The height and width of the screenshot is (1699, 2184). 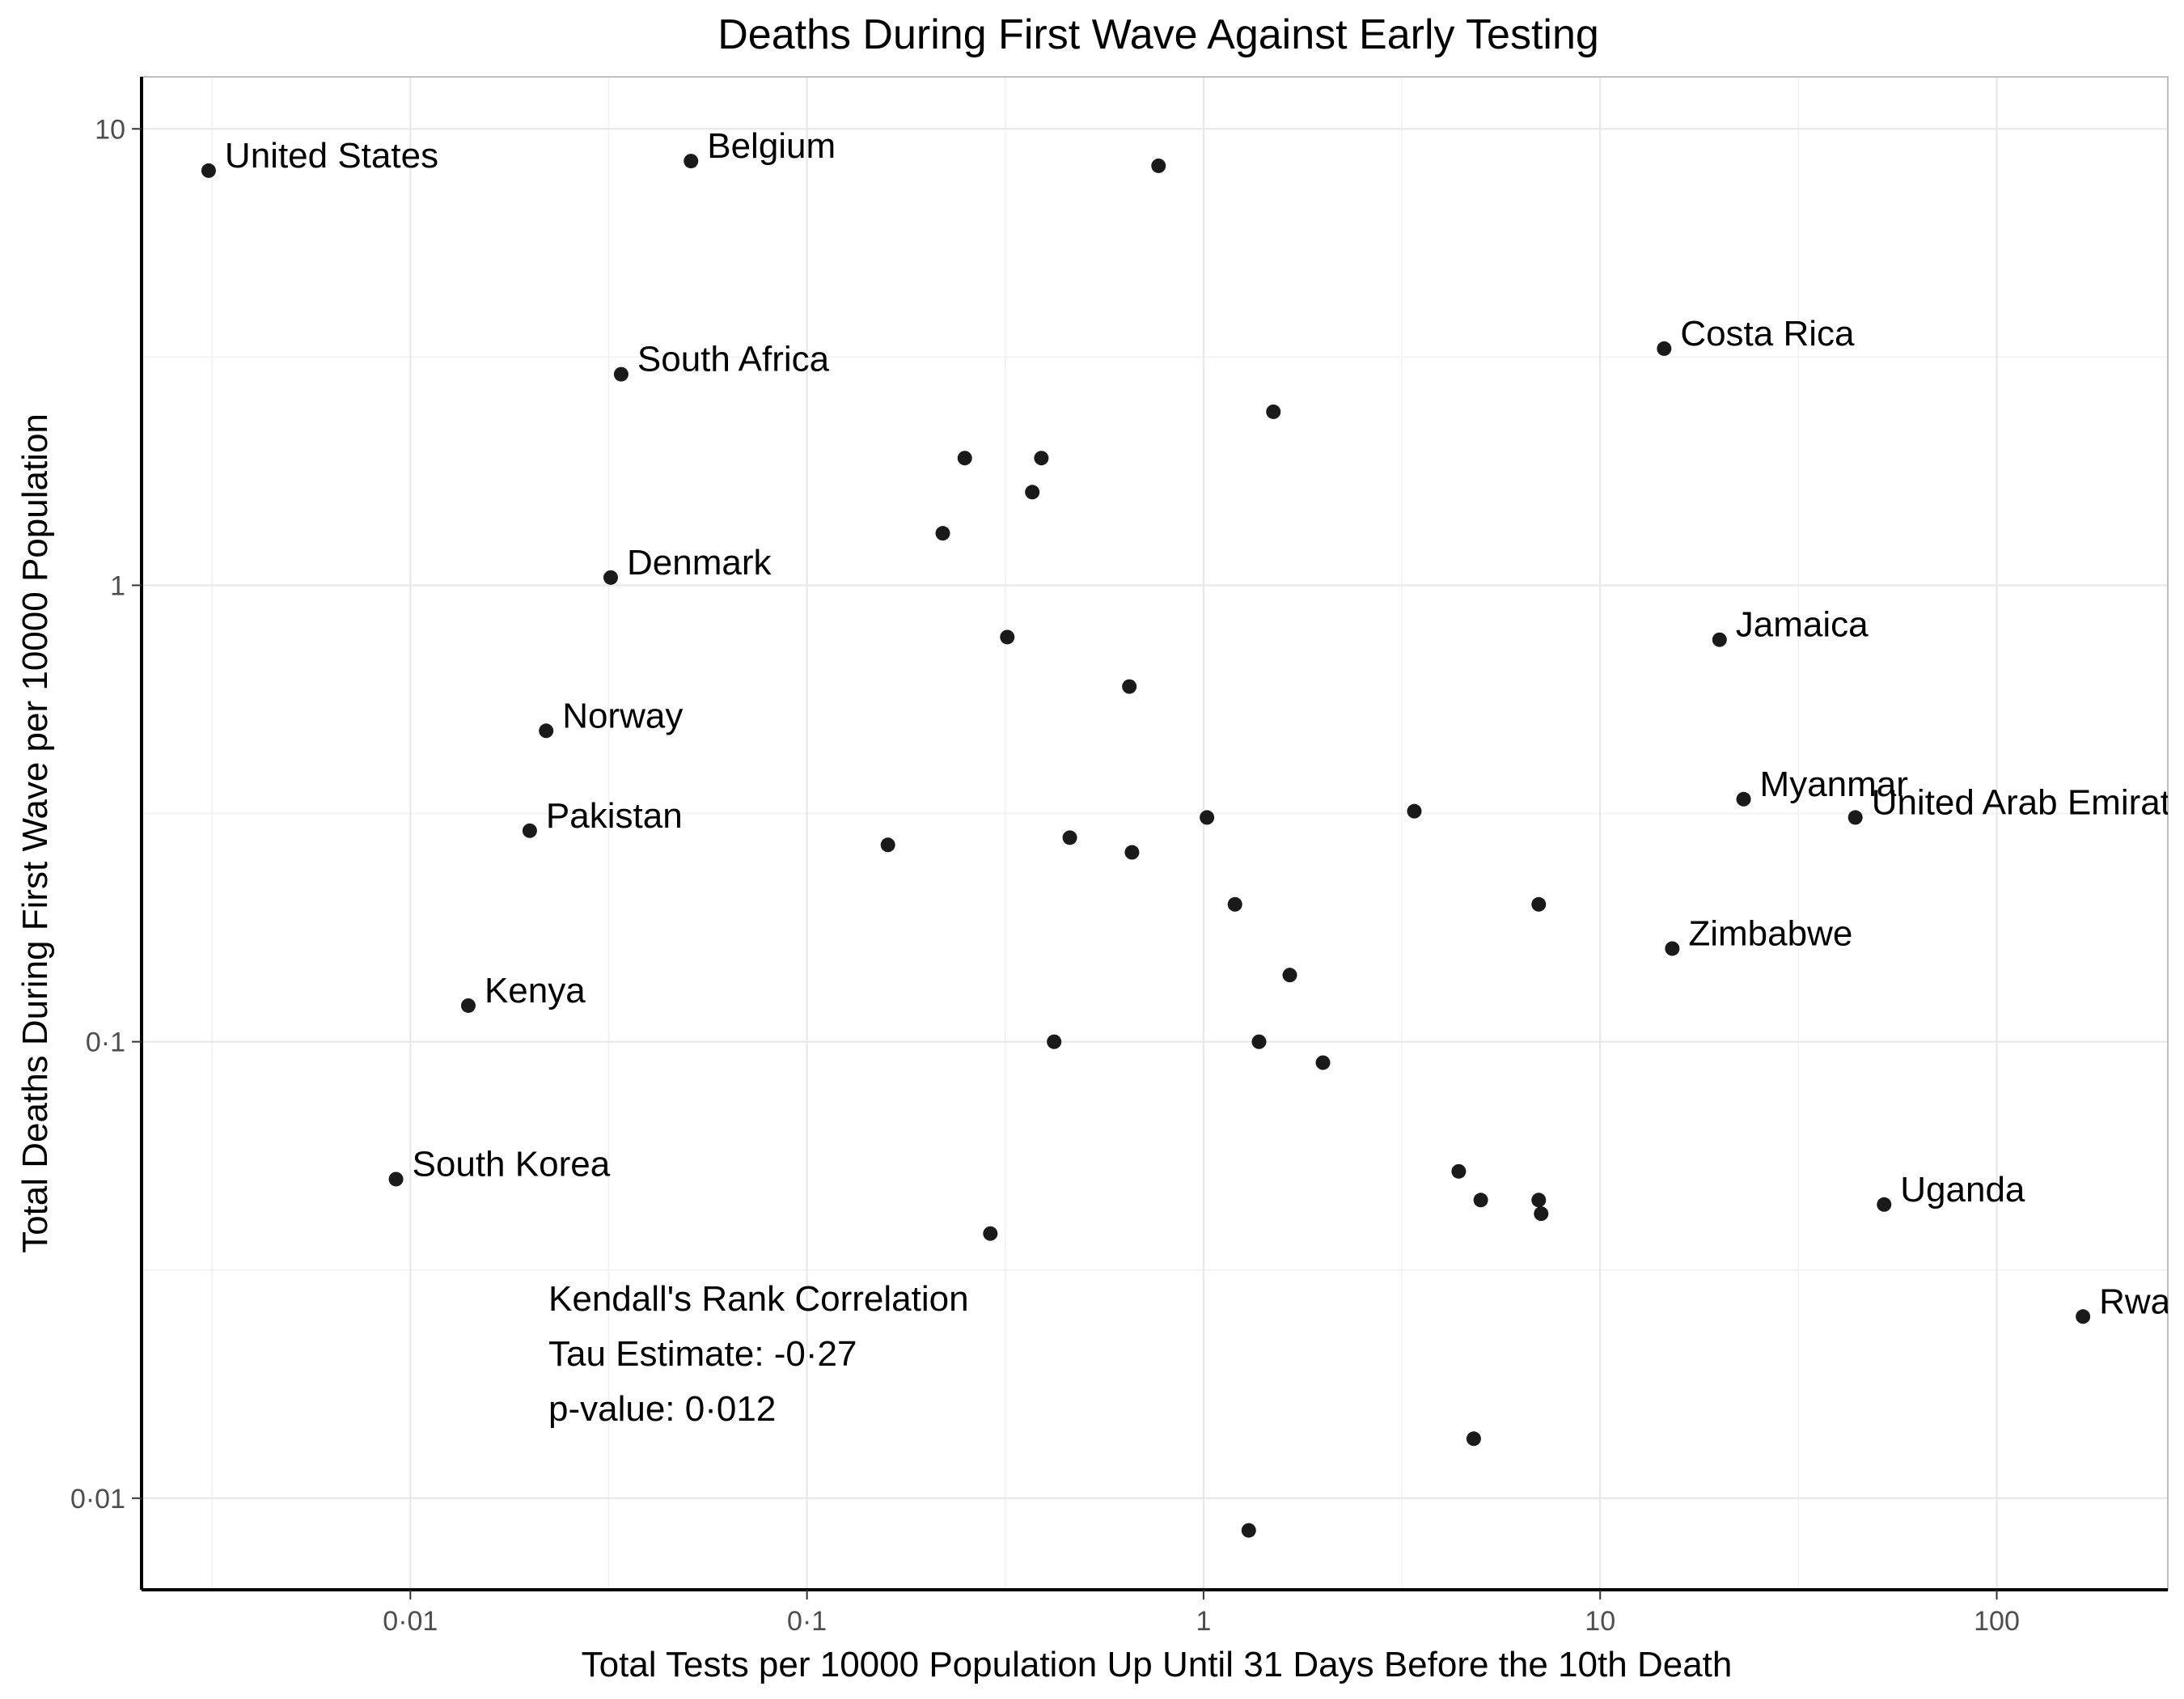 What do you see at coordinates (622, 715) in the screenshot?
I see `point-label: Norway` at bounding box center [622, 715].